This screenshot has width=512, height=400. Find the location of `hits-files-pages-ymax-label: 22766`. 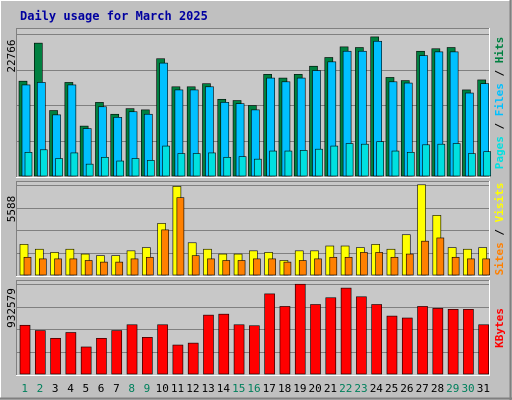

hits-files-pages-ymax-label: 22766 is located at coordinates (11, 55).